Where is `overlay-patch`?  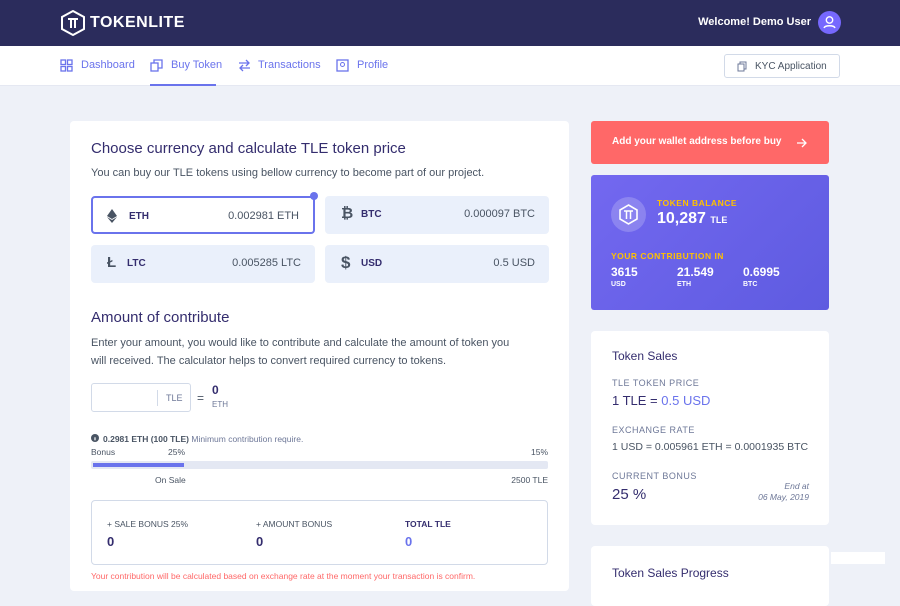 overlay-patch is located at coordinates (858, 558).